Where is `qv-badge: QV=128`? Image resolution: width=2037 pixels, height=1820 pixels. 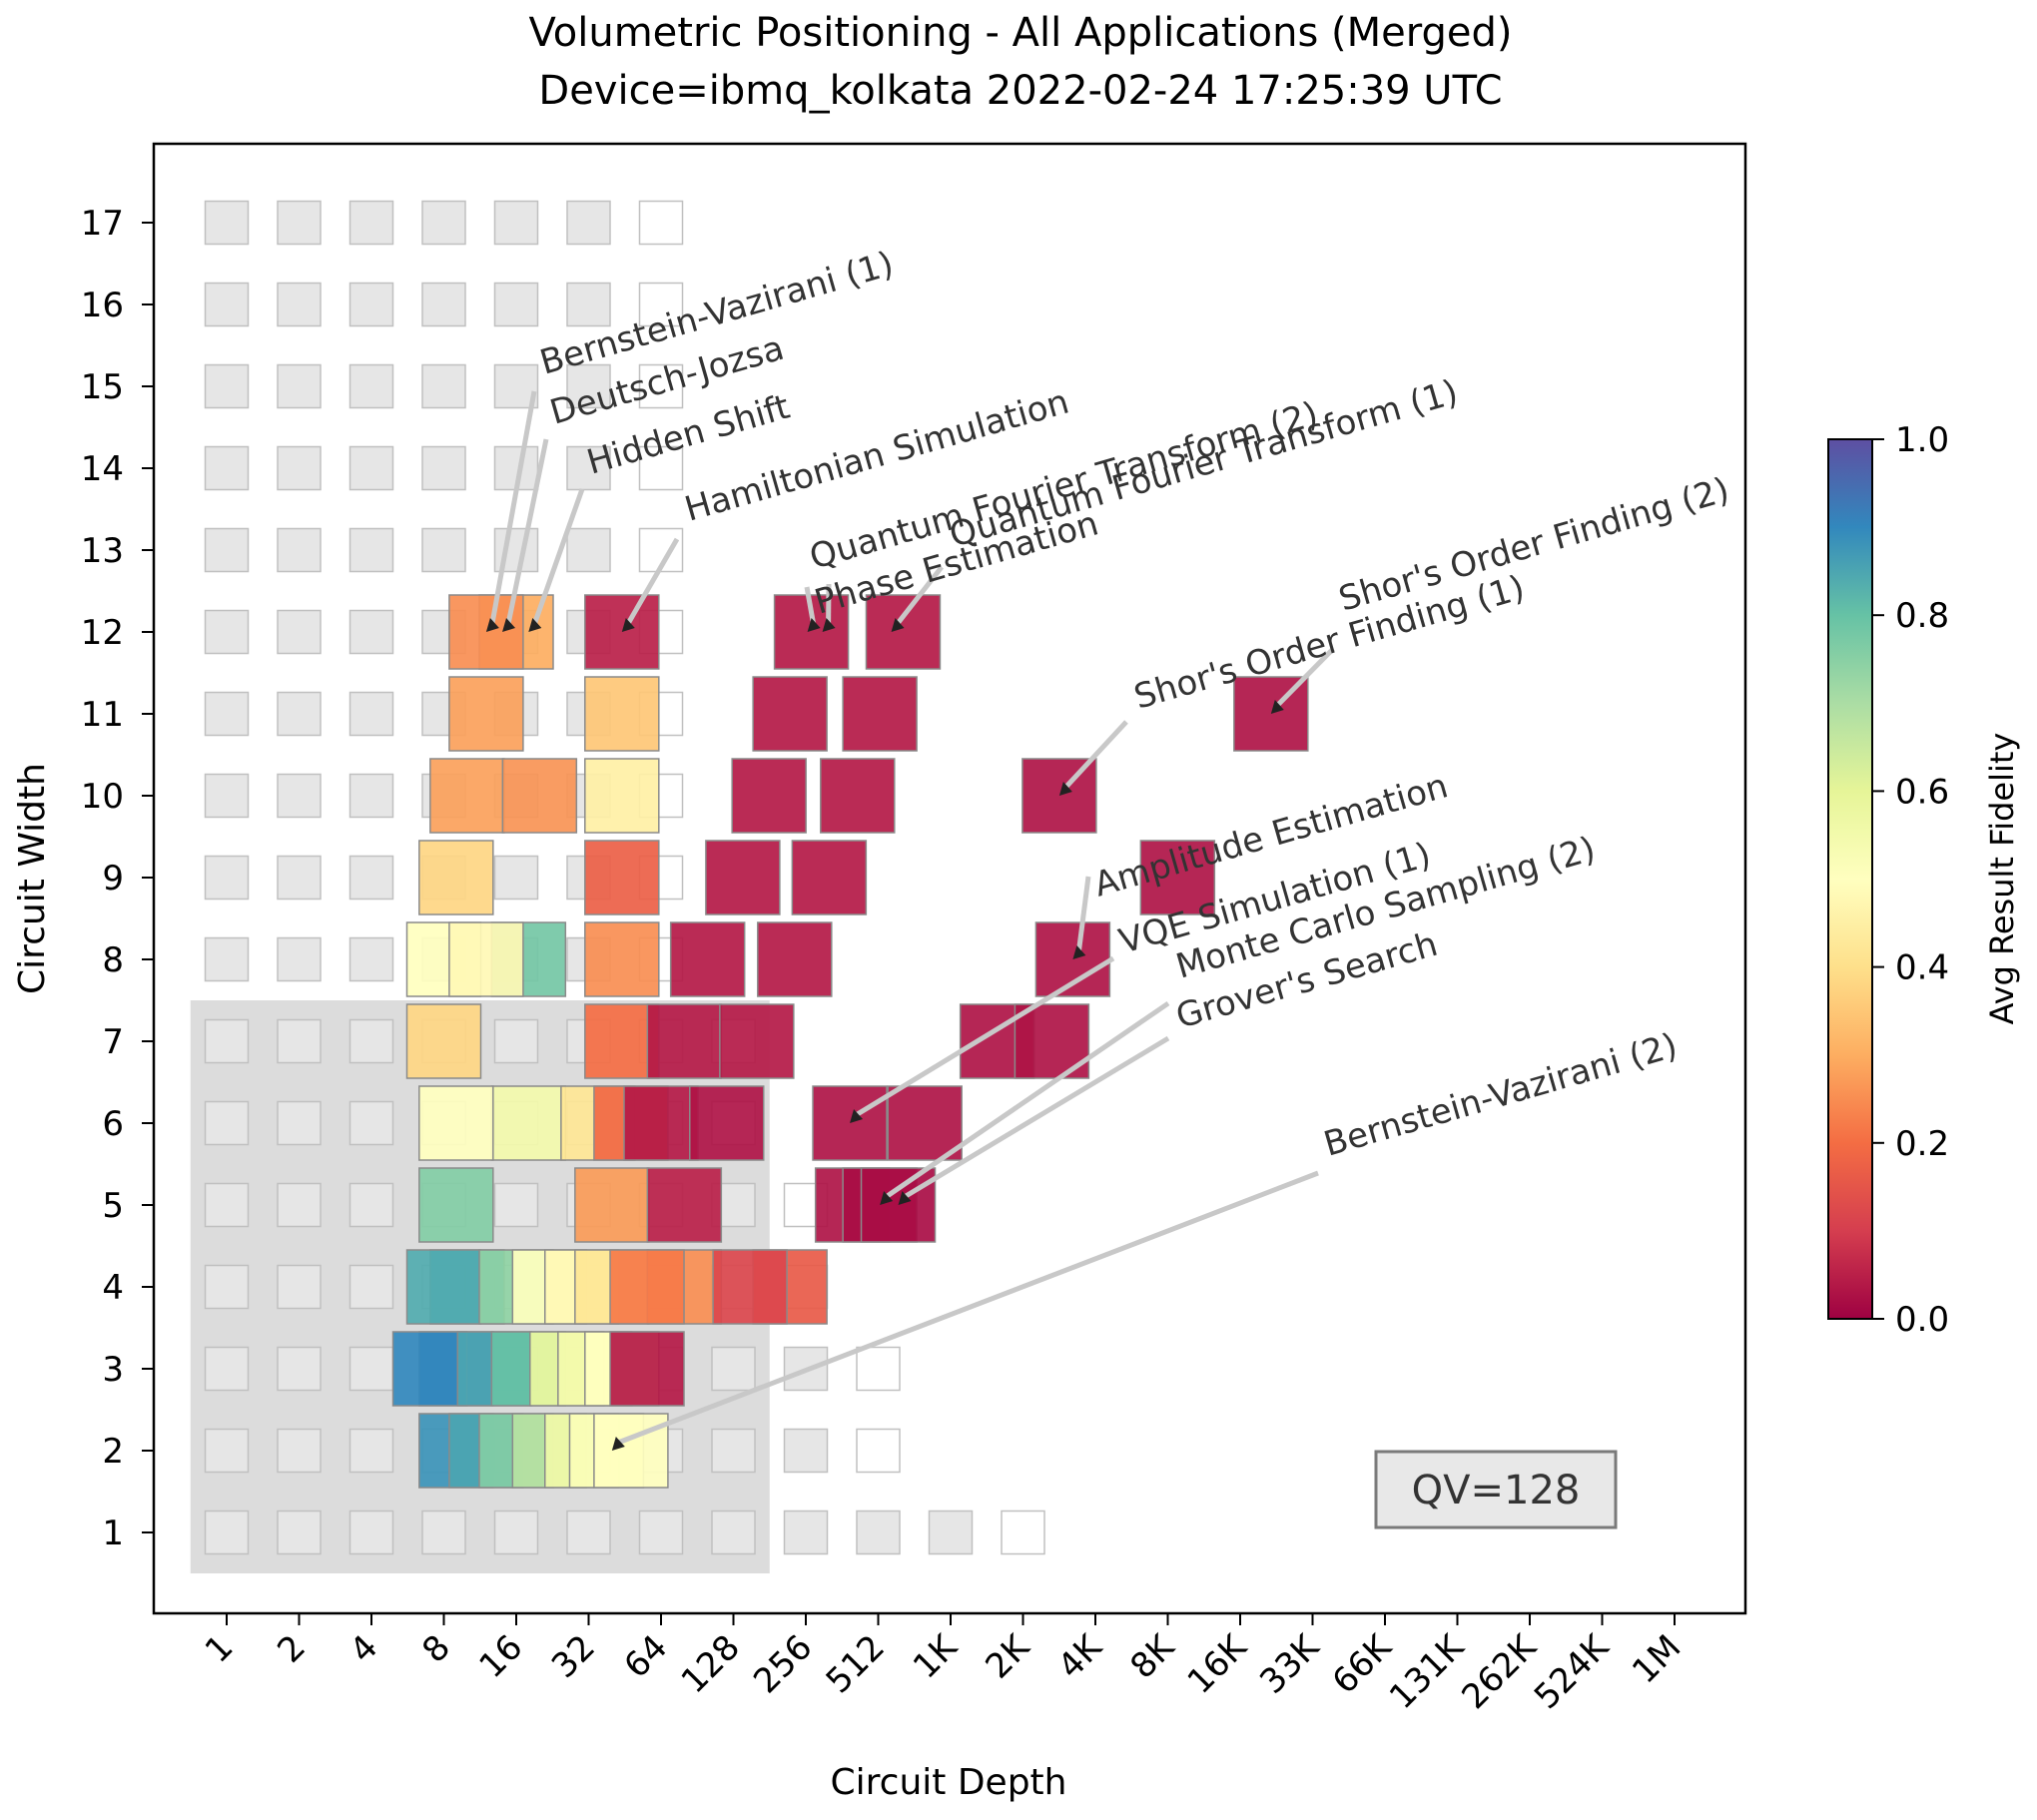
qv-badge: QV=128 is located at coordinates (1496, 1489).